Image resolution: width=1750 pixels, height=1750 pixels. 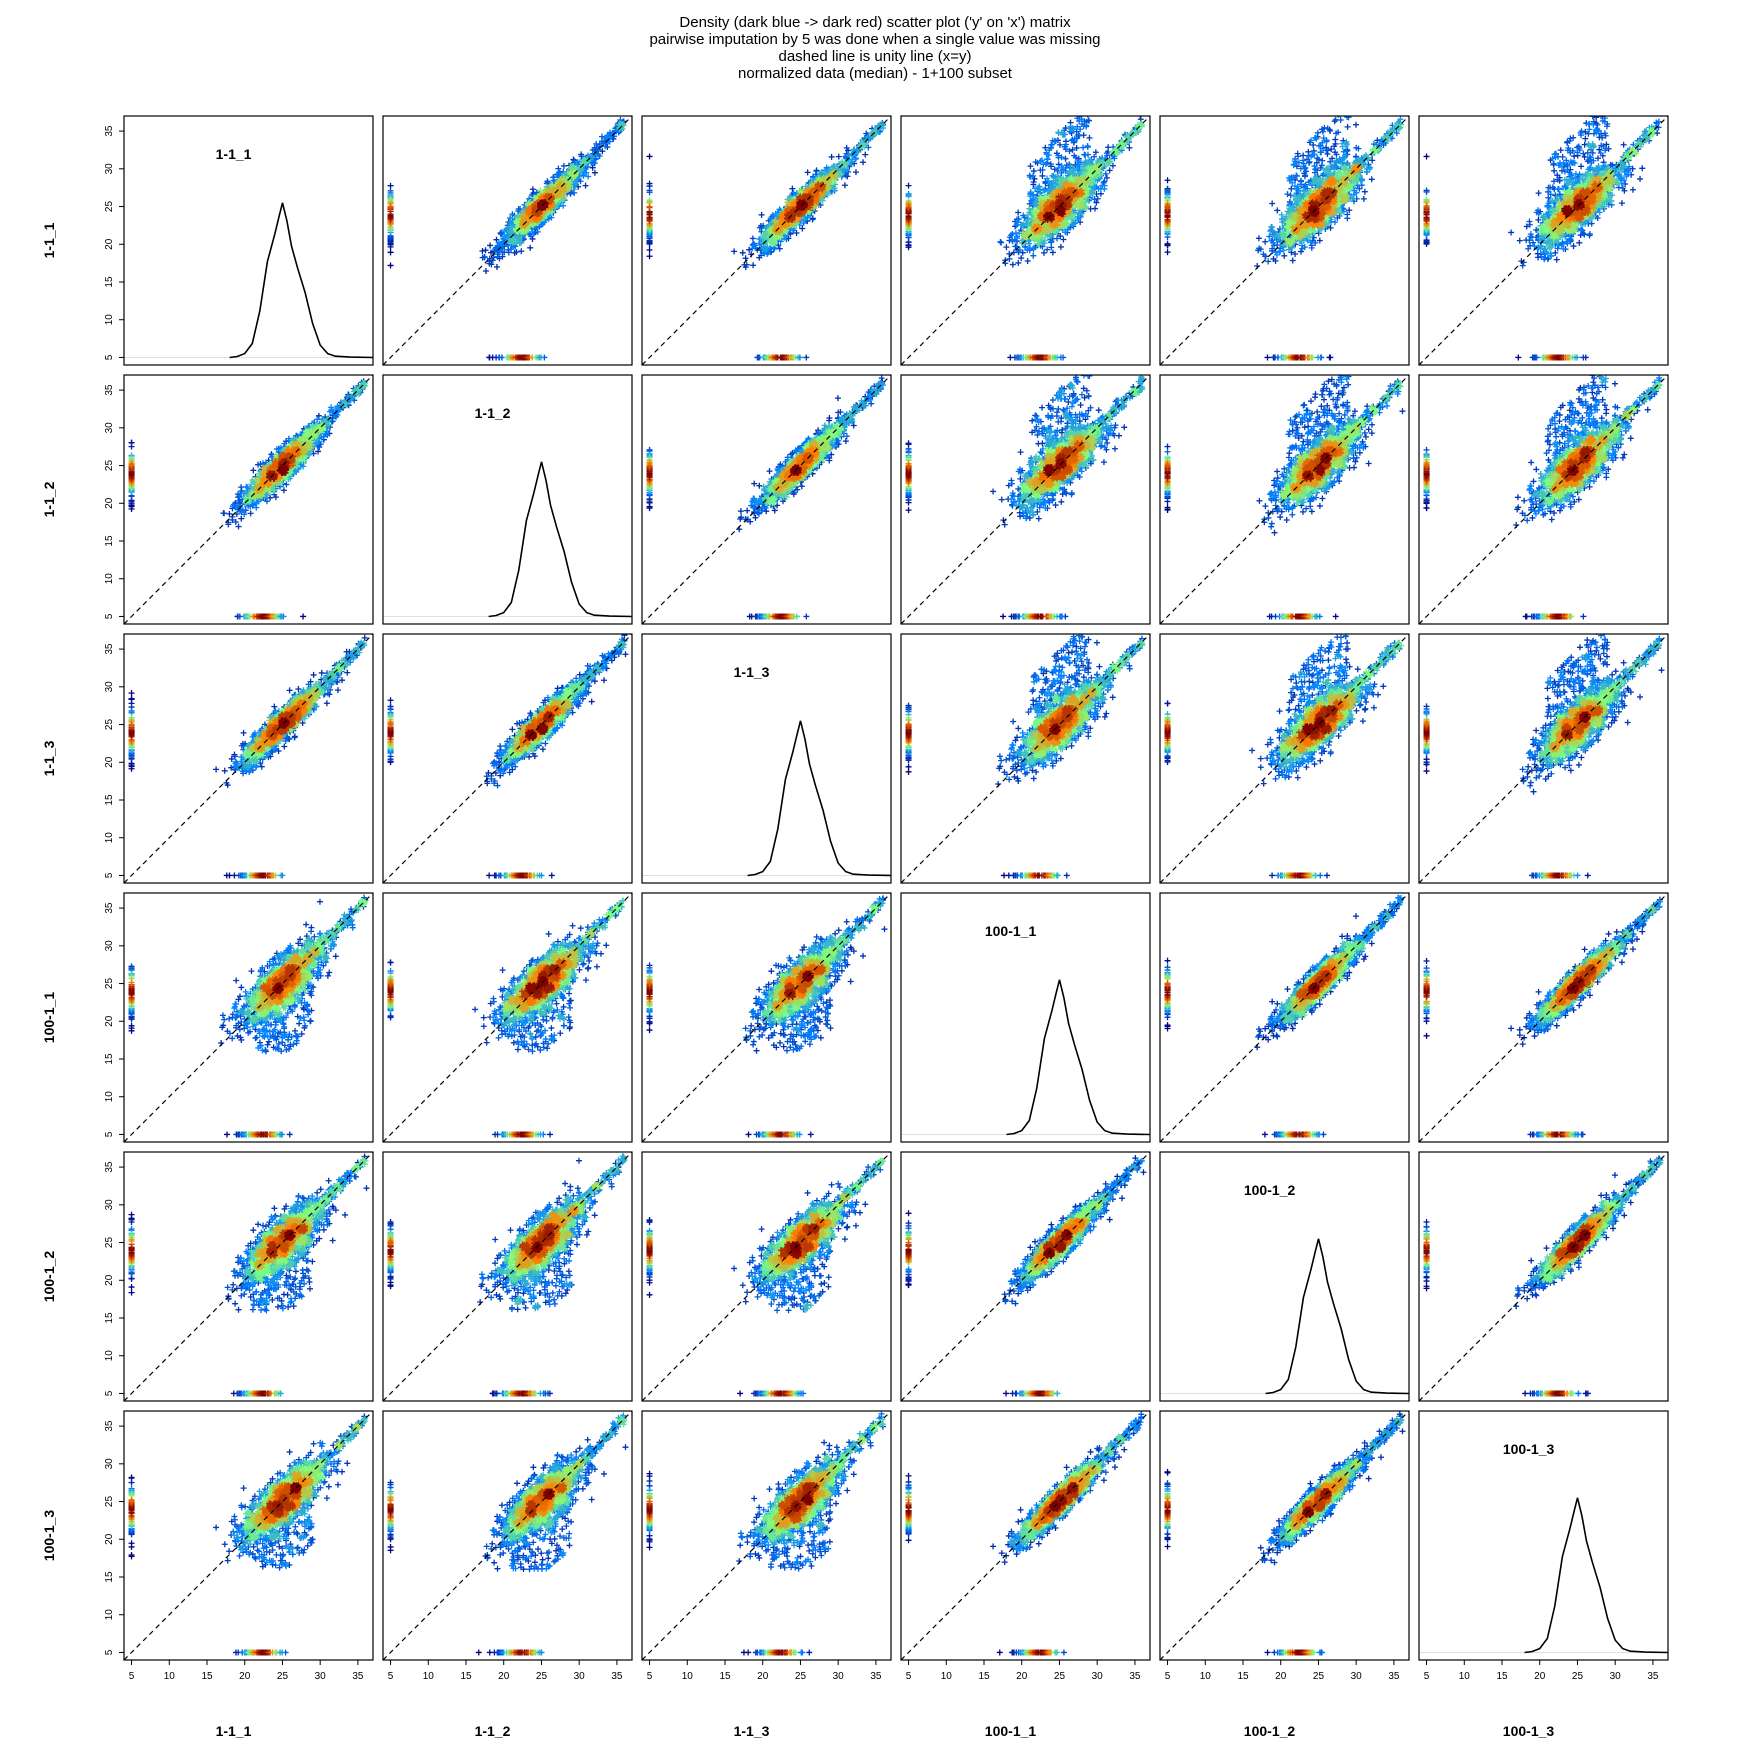 I want to click on row-label: 1-1_1, so click(x=49, y=240).